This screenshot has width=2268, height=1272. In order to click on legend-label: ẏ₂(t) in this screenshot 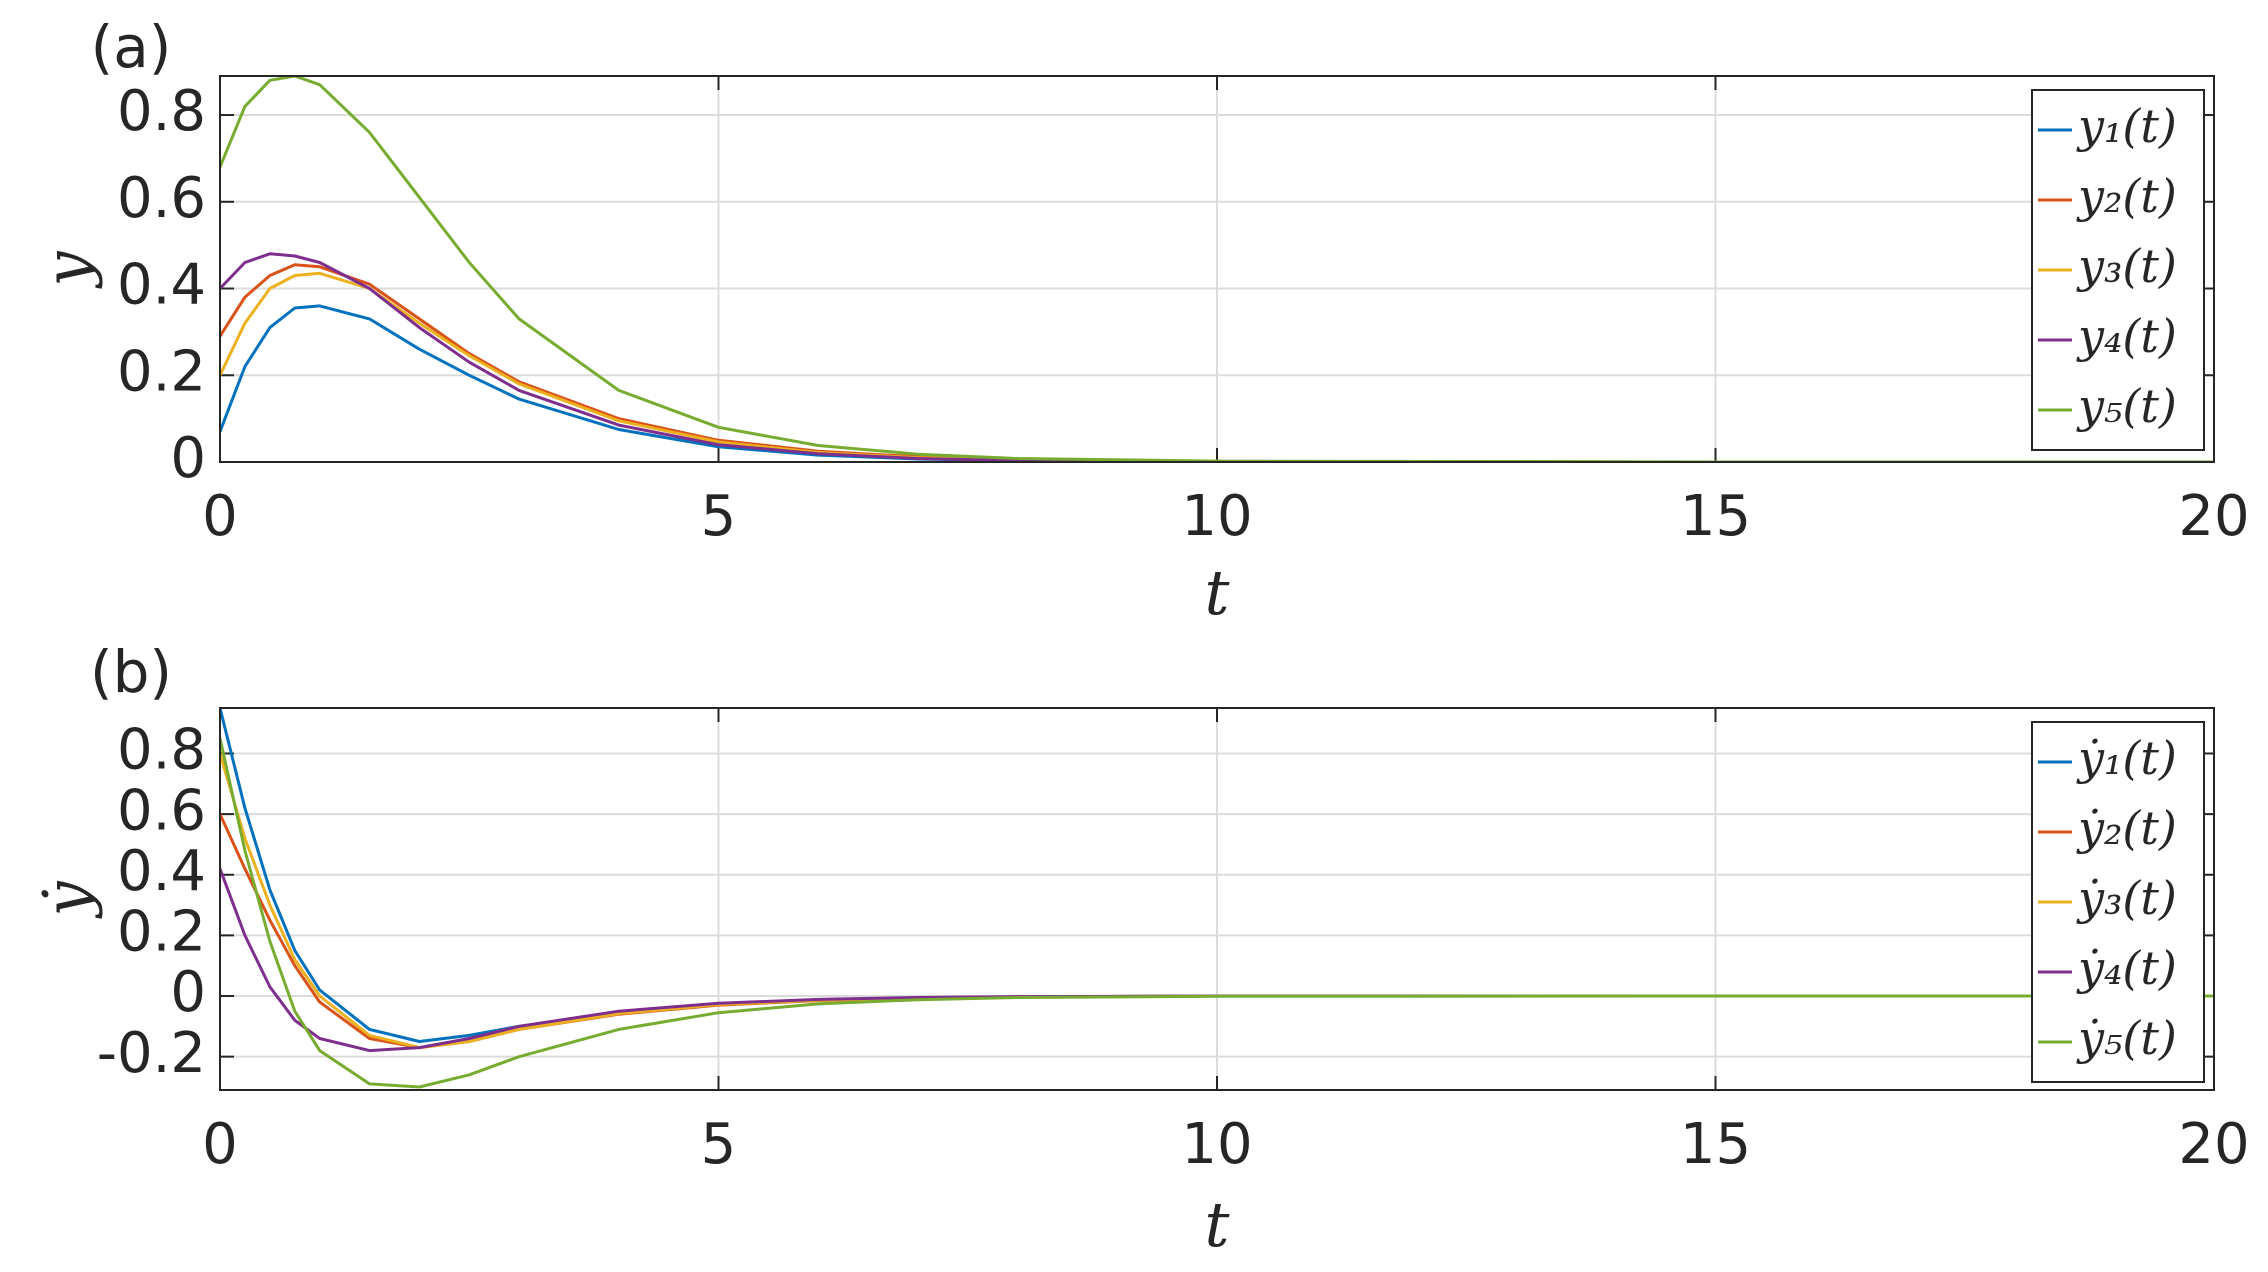, I will do `click(2126, 828)`.